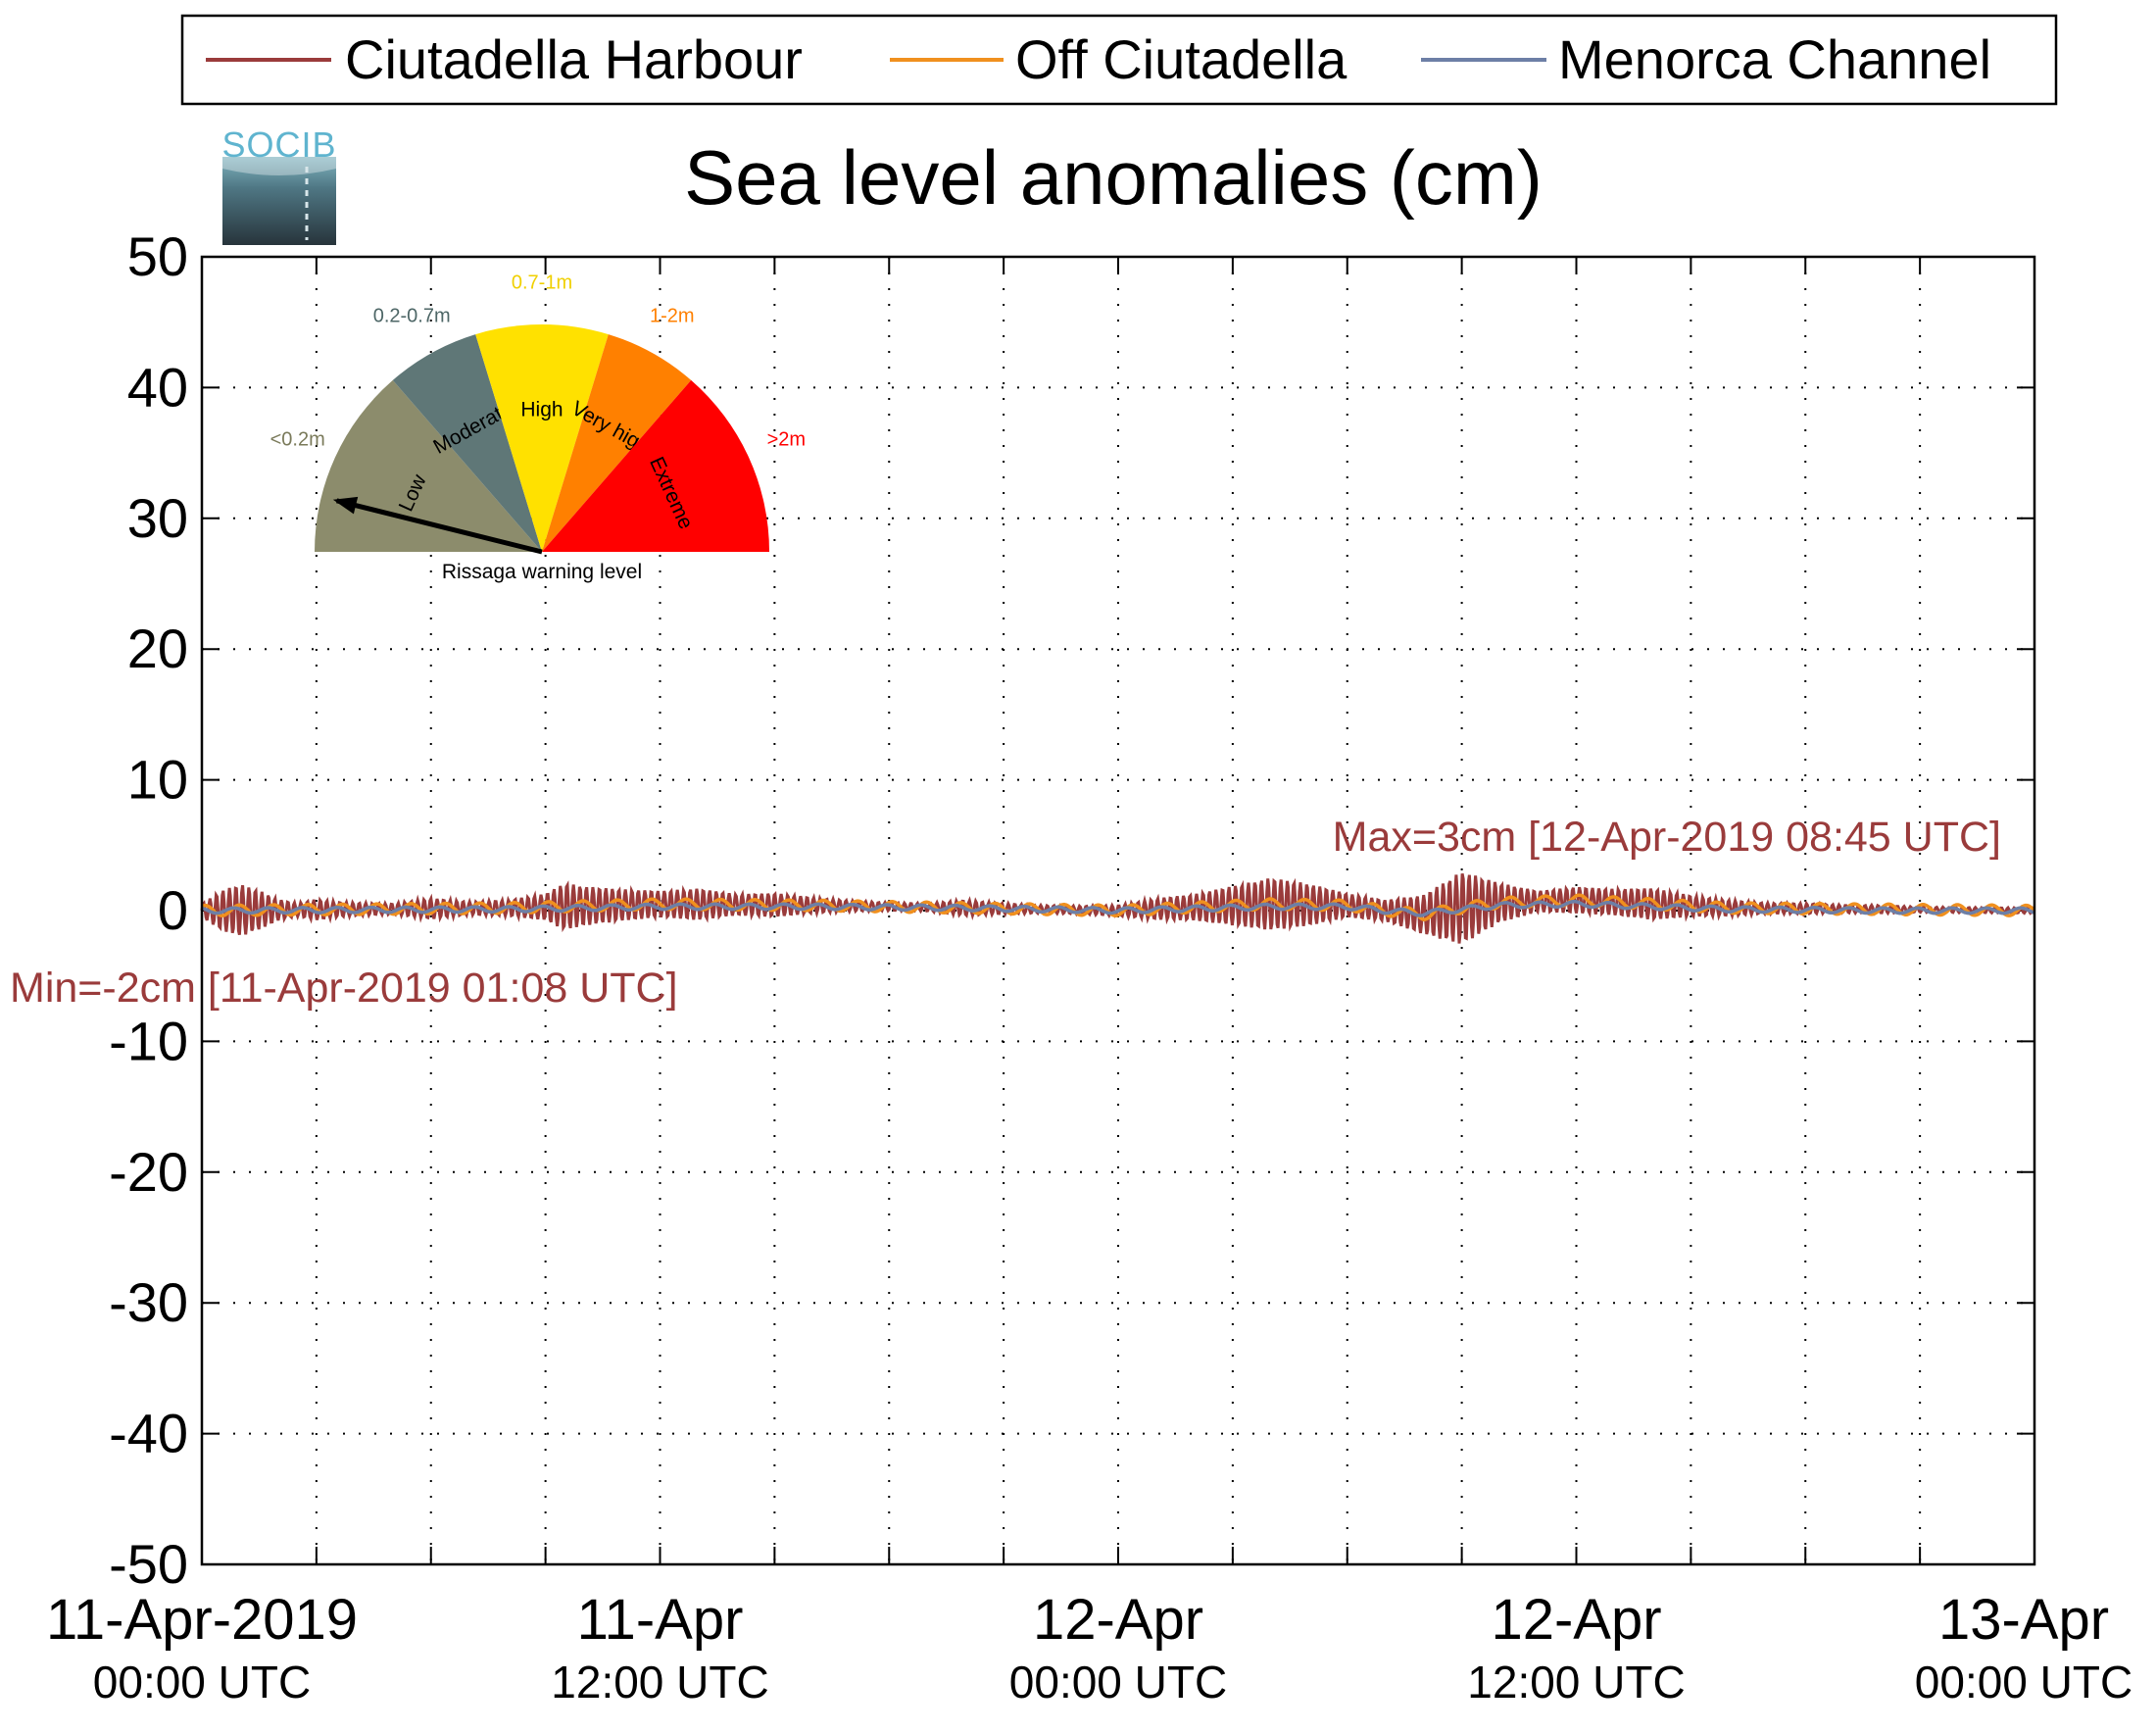 This screenshot has height=1732, width=2156. What do you see at coordinates (148, 1302) in the screenshot?
I see `y-tick-label: -30` at bounding box center [148, 1302].